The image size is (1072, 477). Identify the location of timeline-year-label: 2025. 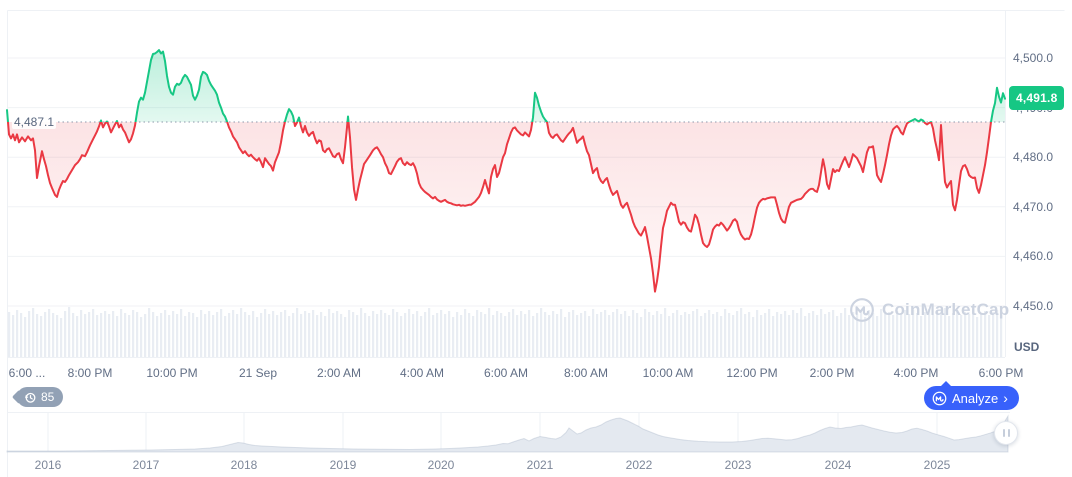
(937, 465).